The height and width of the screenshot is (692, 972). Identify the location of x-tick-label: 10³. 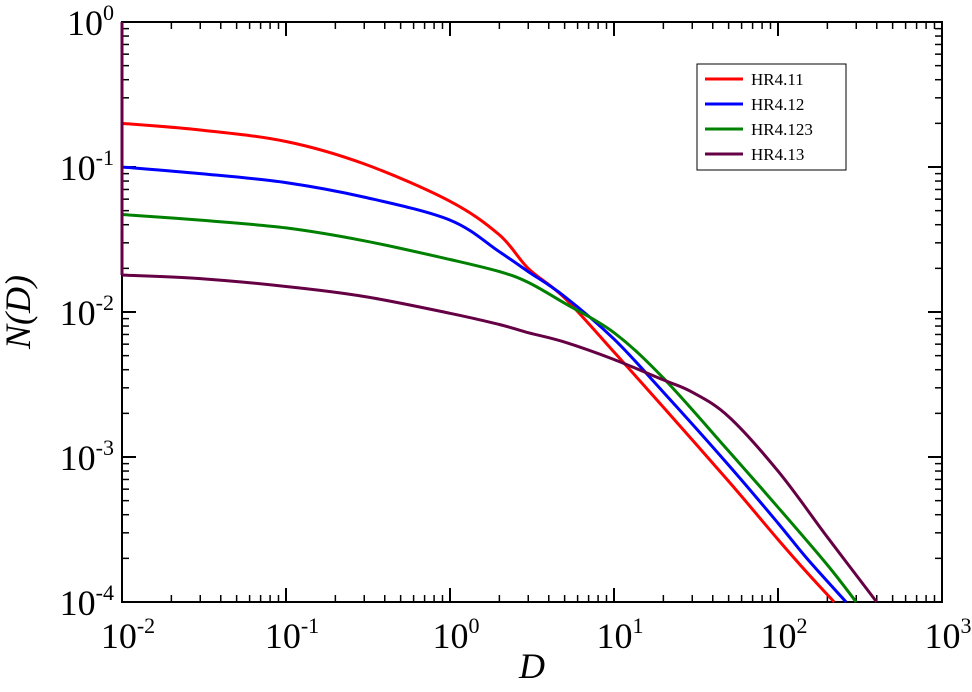
(948, 634).